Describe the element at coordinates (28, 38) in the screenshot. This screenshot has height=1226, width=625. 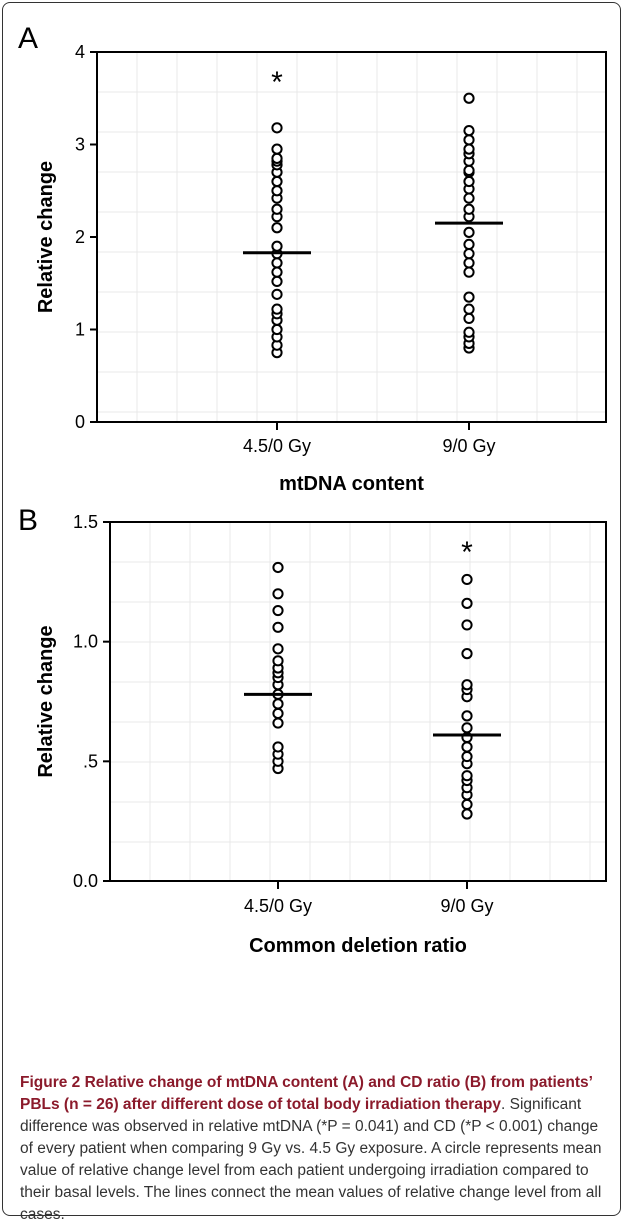
I see `panel-label: A` at that location.